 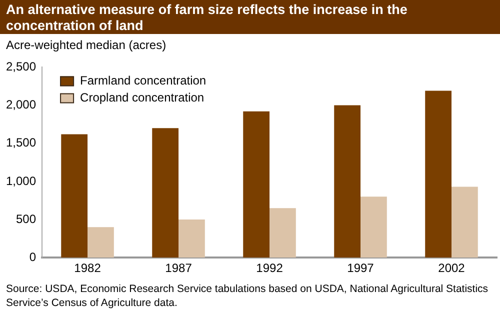 What do you see at coordinates (247, 296) in the screenshot?
I see `source-note: Source: USDA, Economic Research Service tabulations based on USDA, National Agricultural Statistics Service’s Census of Agriculture data.` at bounding box center [247, 296].